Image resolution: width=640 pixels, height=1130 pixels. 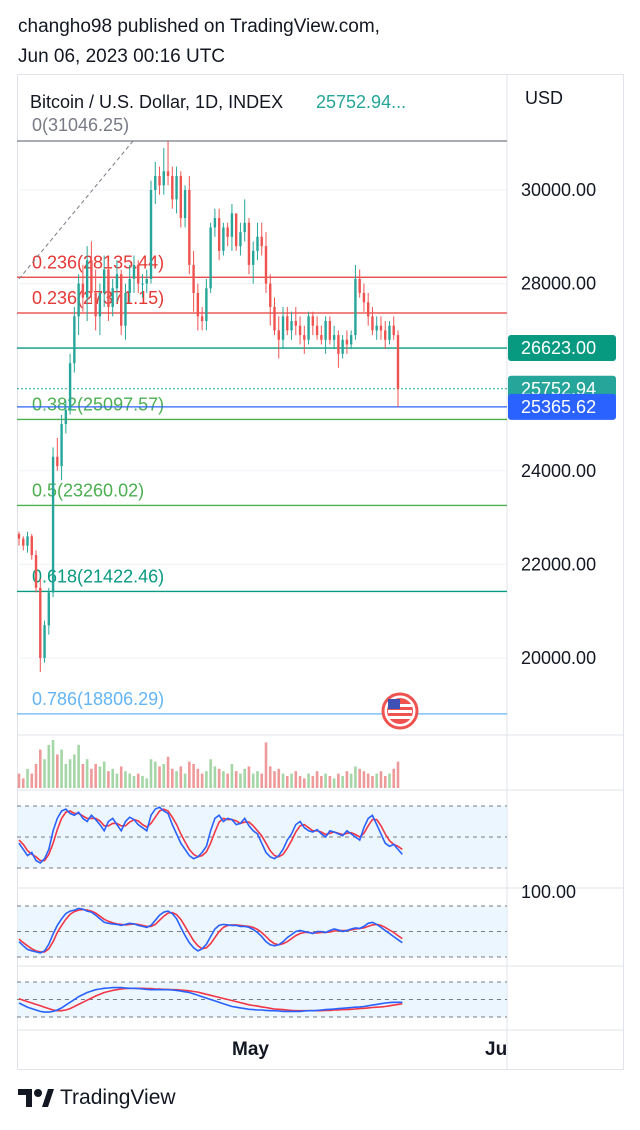 What do you see at coordinates (544, 98) in the screenshot?
I see `currency-label: USD` at bounding box center [544, 98].